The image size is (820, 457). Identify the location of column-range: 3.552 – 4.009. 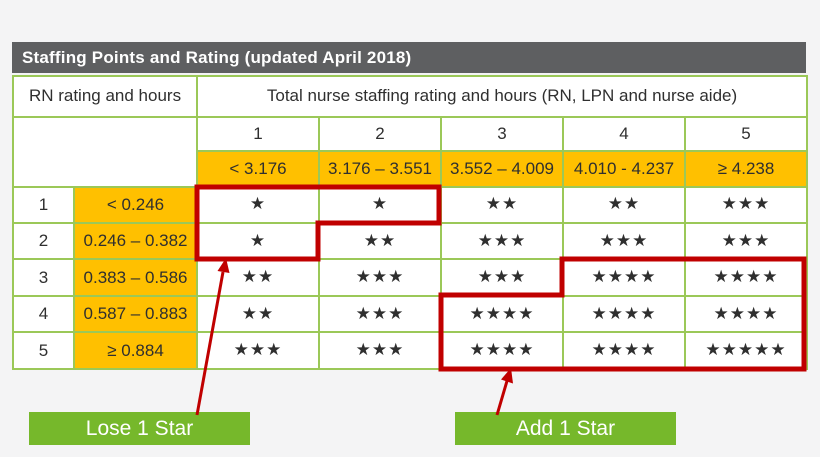
(502, 169).